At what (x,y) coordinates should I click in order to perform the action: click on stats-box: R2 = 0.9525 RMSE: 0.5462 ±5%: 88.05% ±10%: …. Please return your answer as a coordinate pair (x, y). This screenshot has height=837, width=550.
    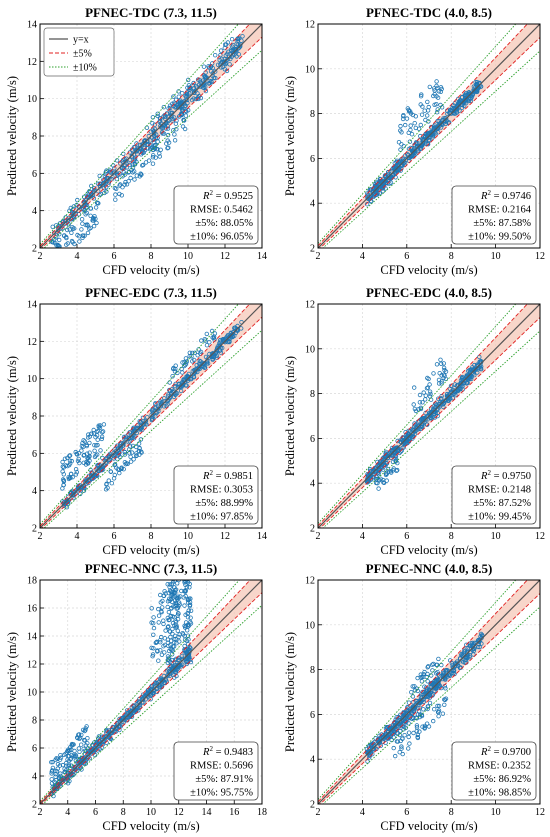
    Looking at the image, I should click on (216, 215).